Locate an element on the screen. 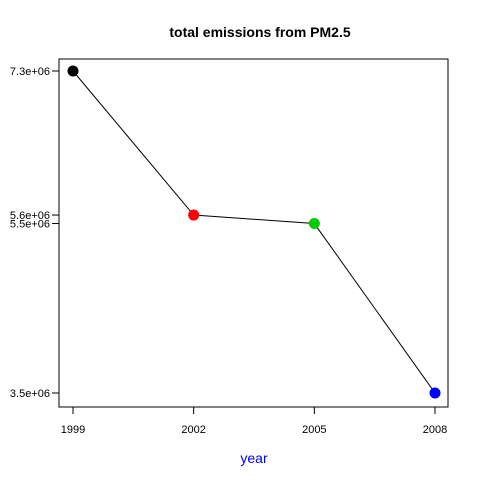  x-tick-label: 2008 is located at coordinates (435, 430).